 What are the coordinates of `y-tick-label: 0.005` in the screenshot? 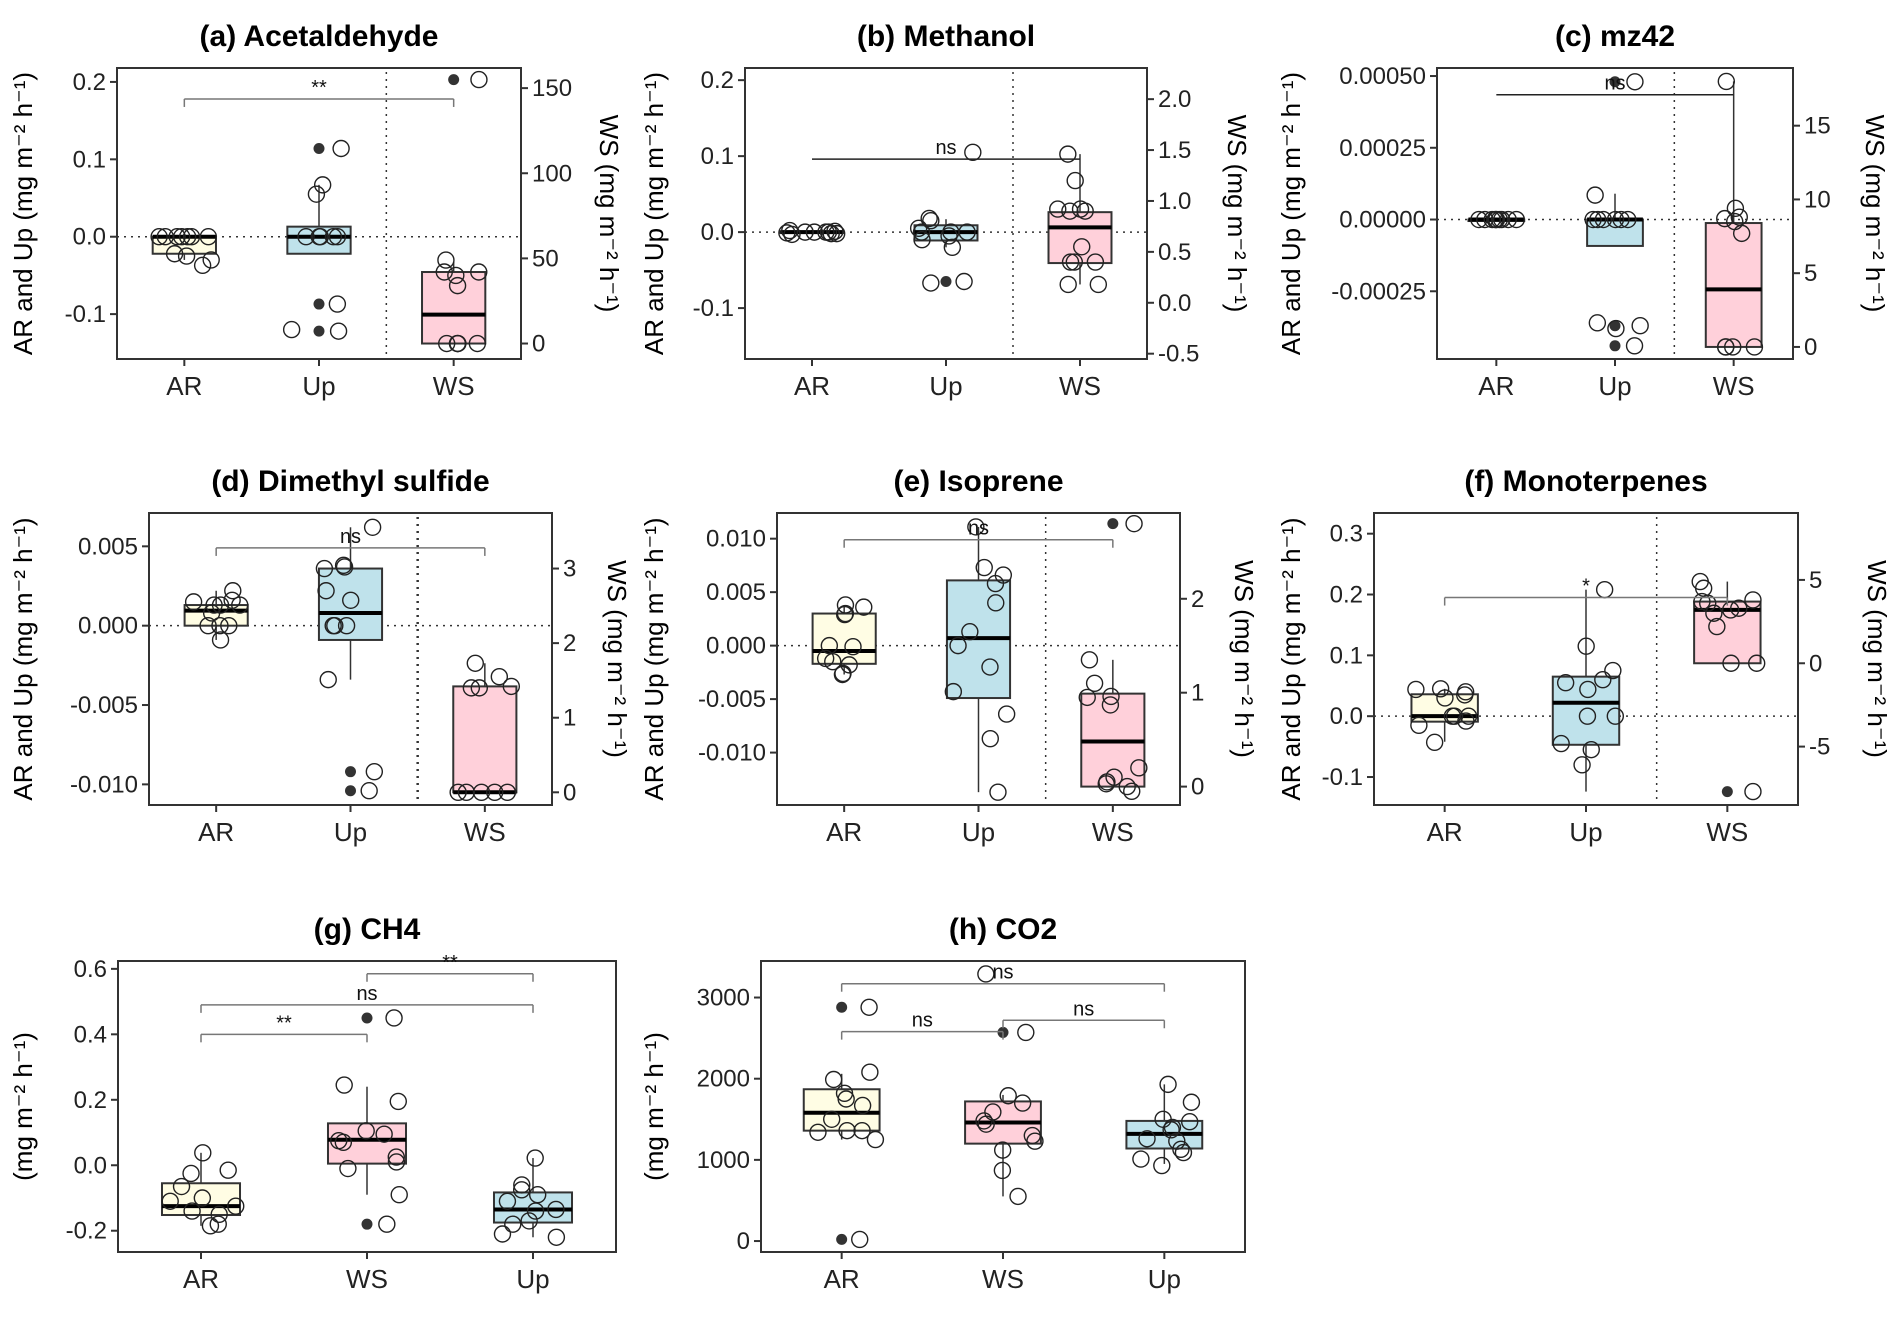 It's located at (736, 592).